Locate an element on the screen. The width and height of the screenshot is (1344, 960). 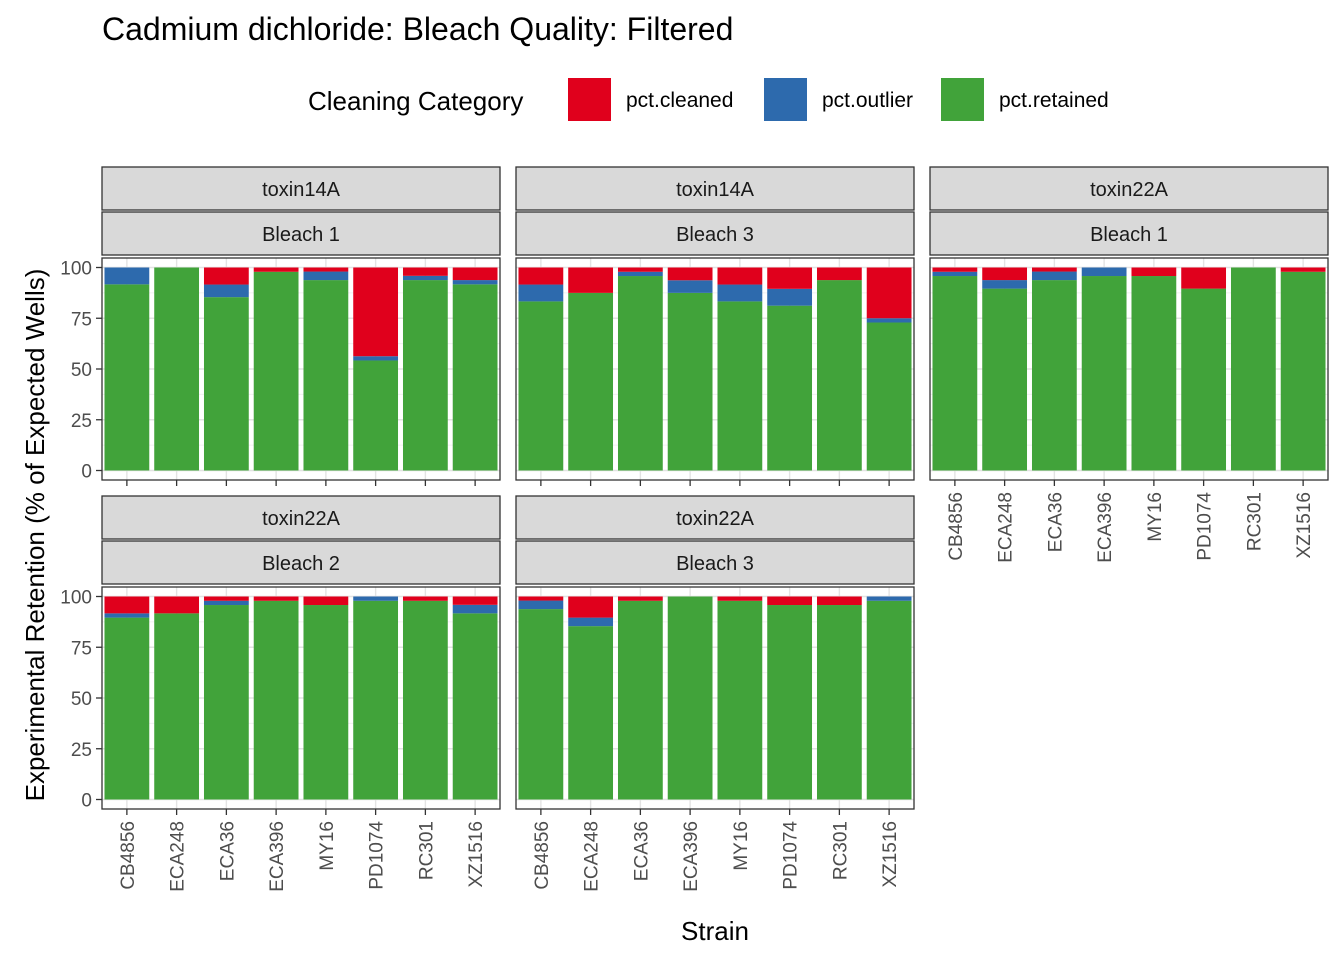
facet-panel: toxin14A Bleach 1 0 25 50 75 100 is located at coordinates (280, 326).